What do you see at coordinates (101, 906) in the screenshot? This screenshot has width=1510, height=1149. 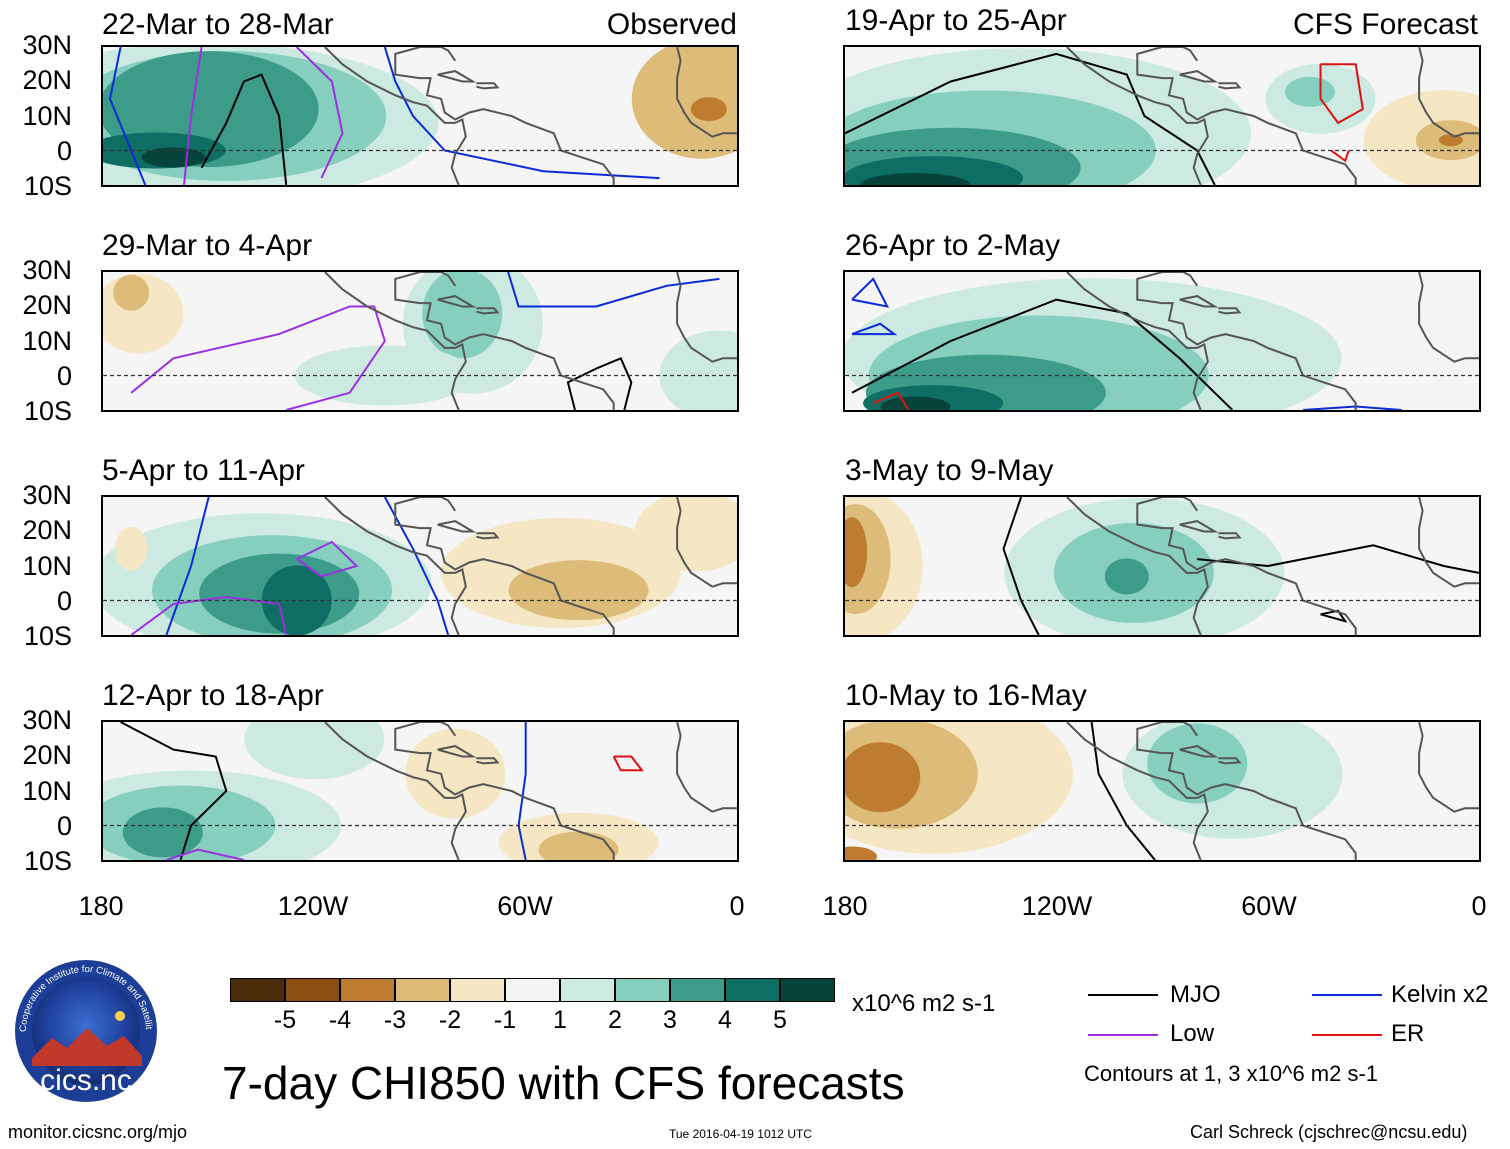 I see `lon-label-180-left: 180` at bounding box center [101, 906].